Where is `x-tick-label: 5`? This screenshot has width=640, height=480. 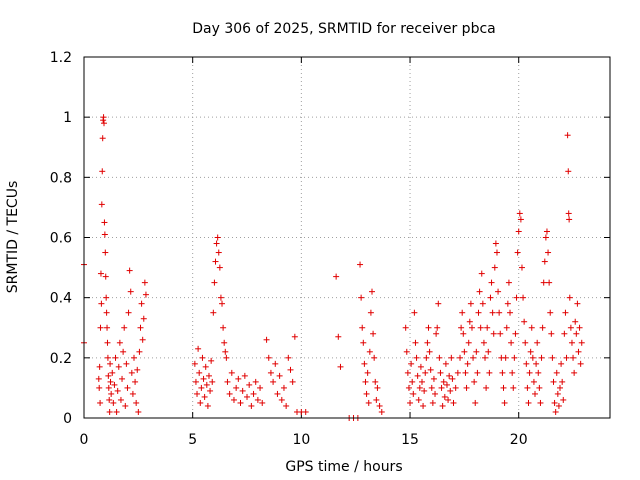 x-tick-label: 5 is located at coordinates (192, 440).